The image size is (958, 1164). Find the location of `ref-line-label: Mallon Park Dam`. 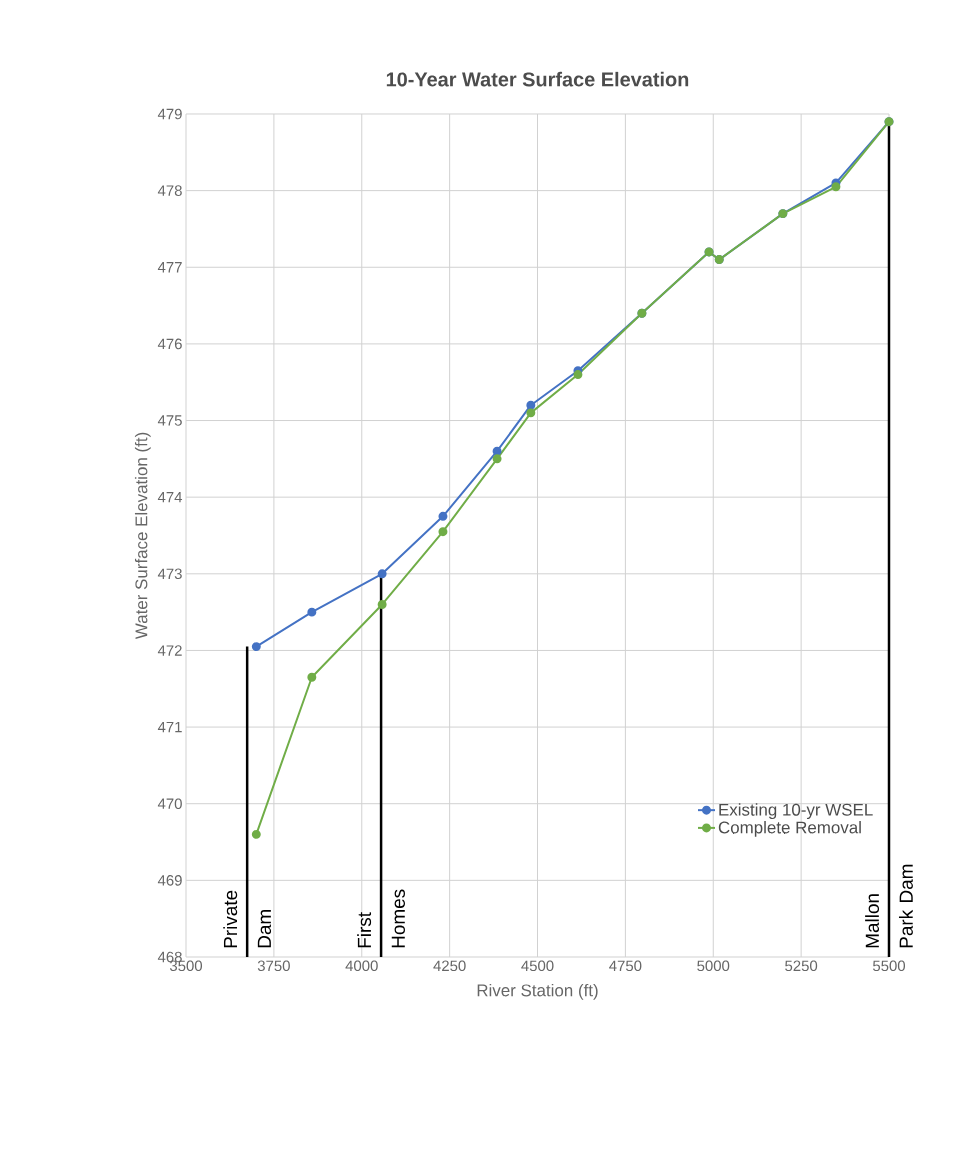

ref-line-label: Mallon Park Dam is located at coordinates (889, 906).